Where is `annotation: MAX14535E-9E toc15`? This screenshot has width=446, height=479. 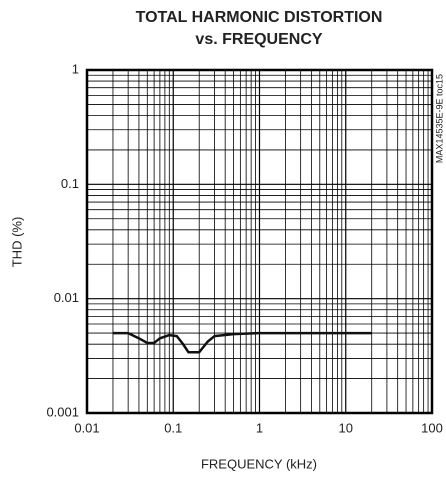 annotation: MAX14535E-9E toc15 is located at coordinates (439, 118).